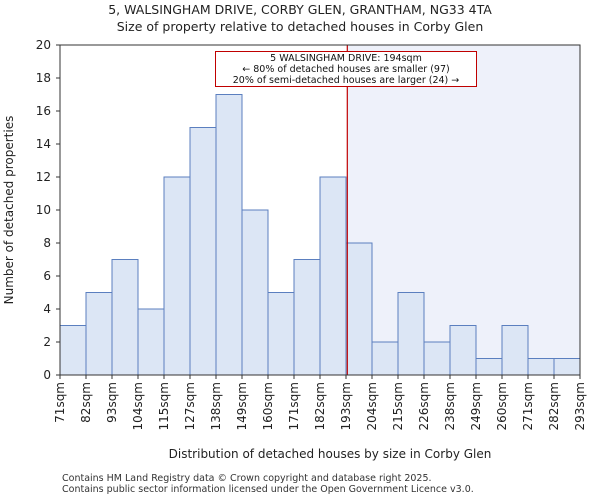  What do you see at coordinates (9, 210) in the screenshot?
I see `y-axis-title: Number of detached properties` at bounding box center [9, 210].